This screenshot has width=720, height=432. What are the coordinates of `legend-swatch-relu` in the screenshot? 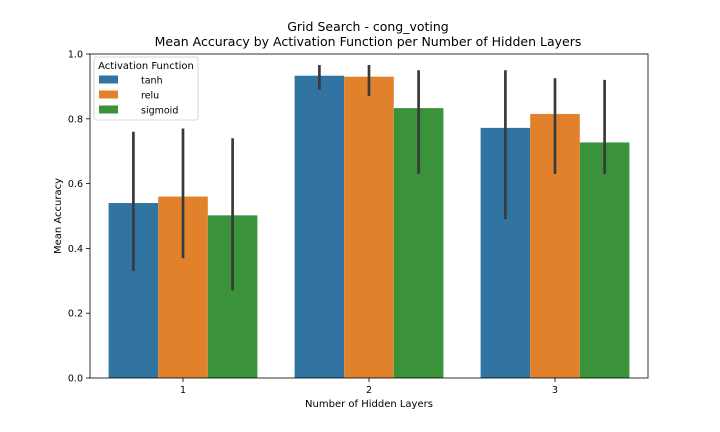 It's located at (108, 94).